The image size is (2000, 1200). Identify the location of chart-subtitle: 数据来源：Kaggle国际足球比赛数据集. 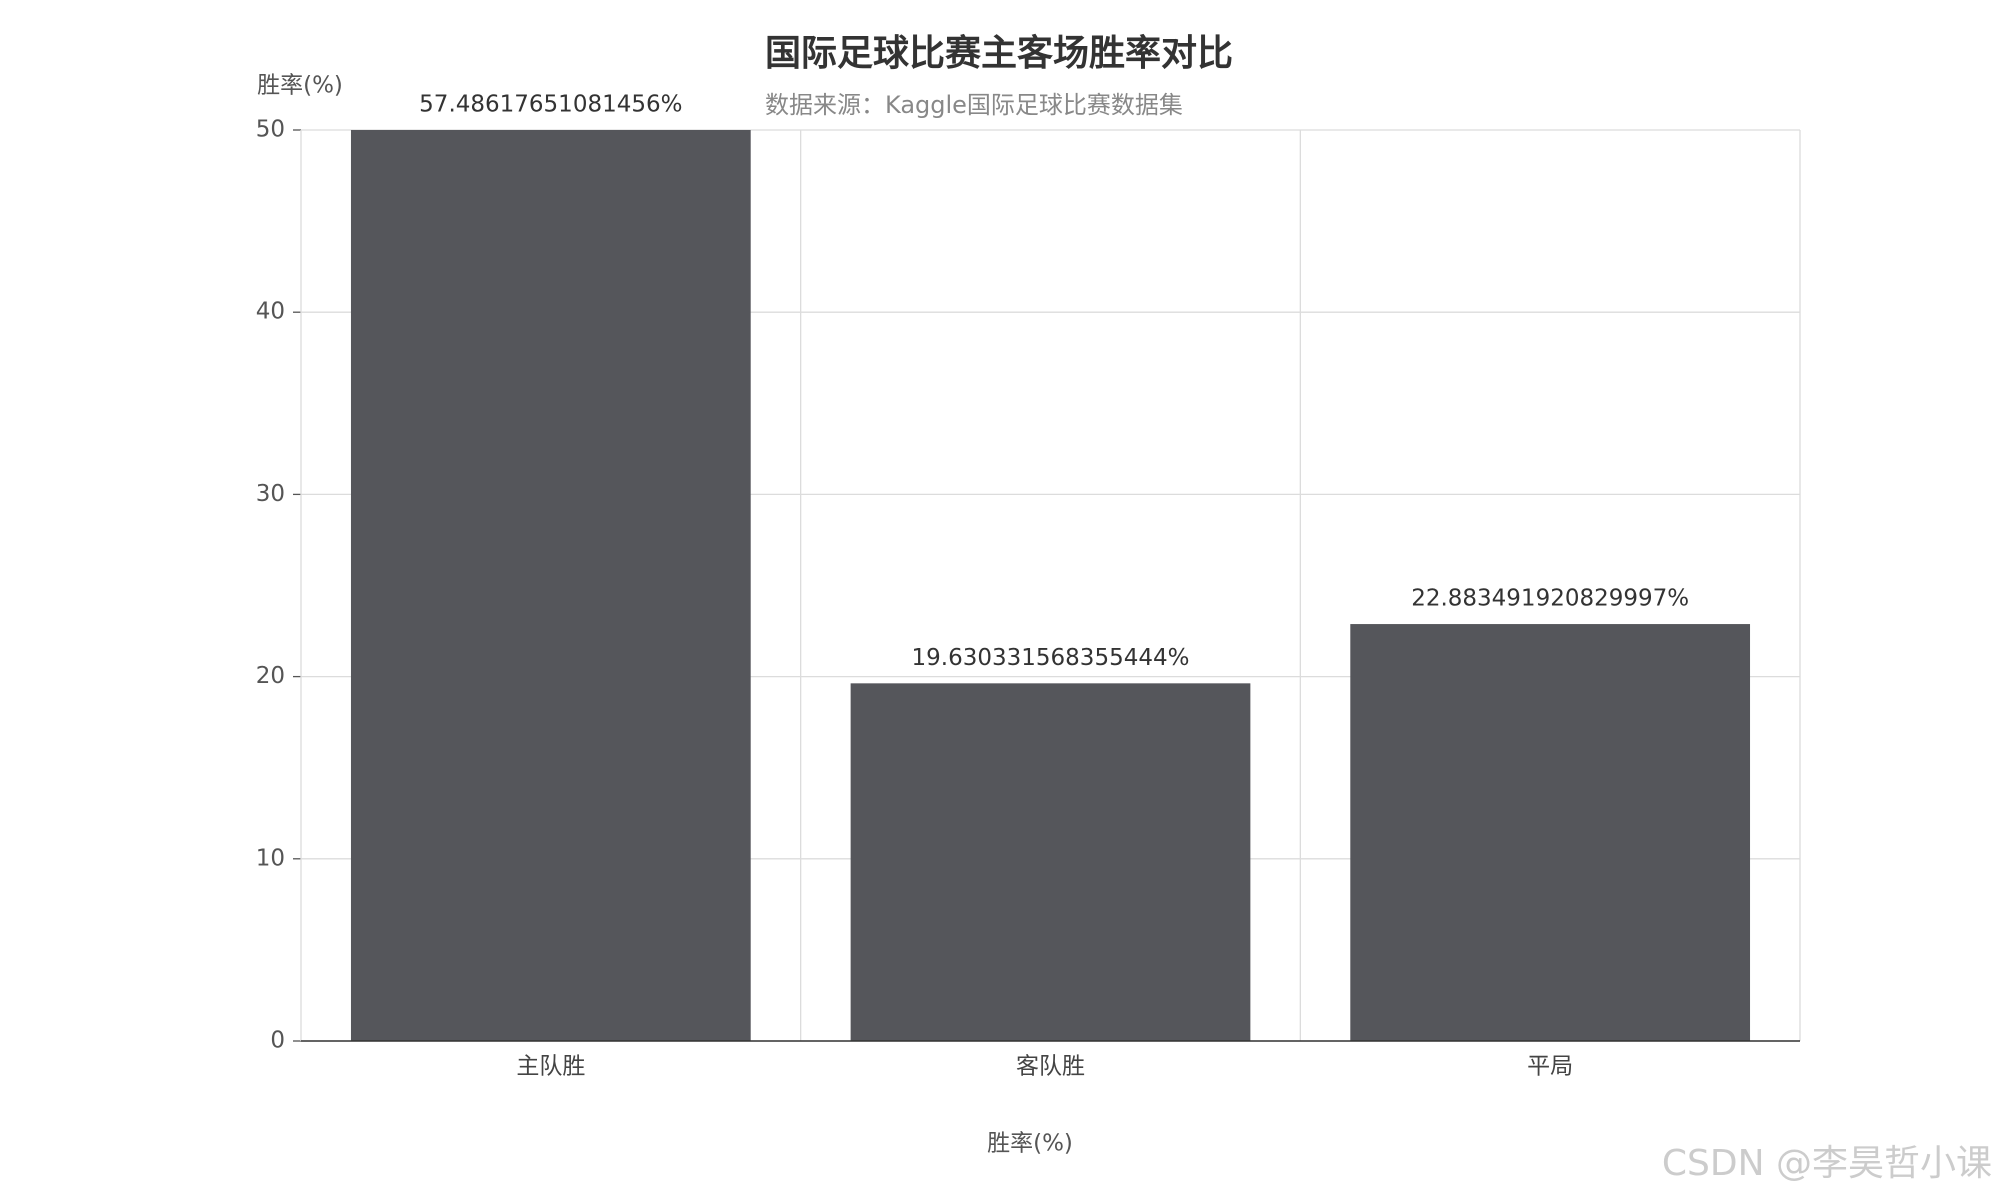
(974, 105).